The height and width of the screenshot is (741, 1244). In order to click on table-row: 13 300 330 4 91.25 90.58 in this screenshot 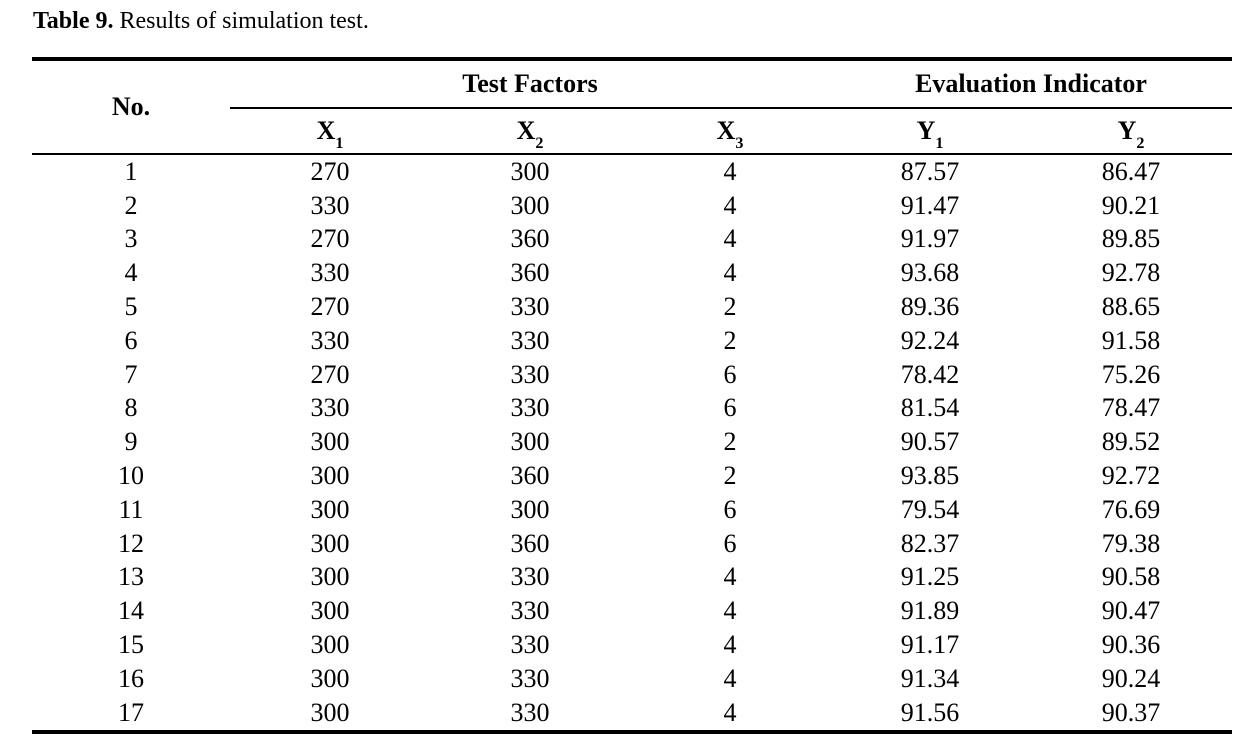, I will do `click(632, 578)`.